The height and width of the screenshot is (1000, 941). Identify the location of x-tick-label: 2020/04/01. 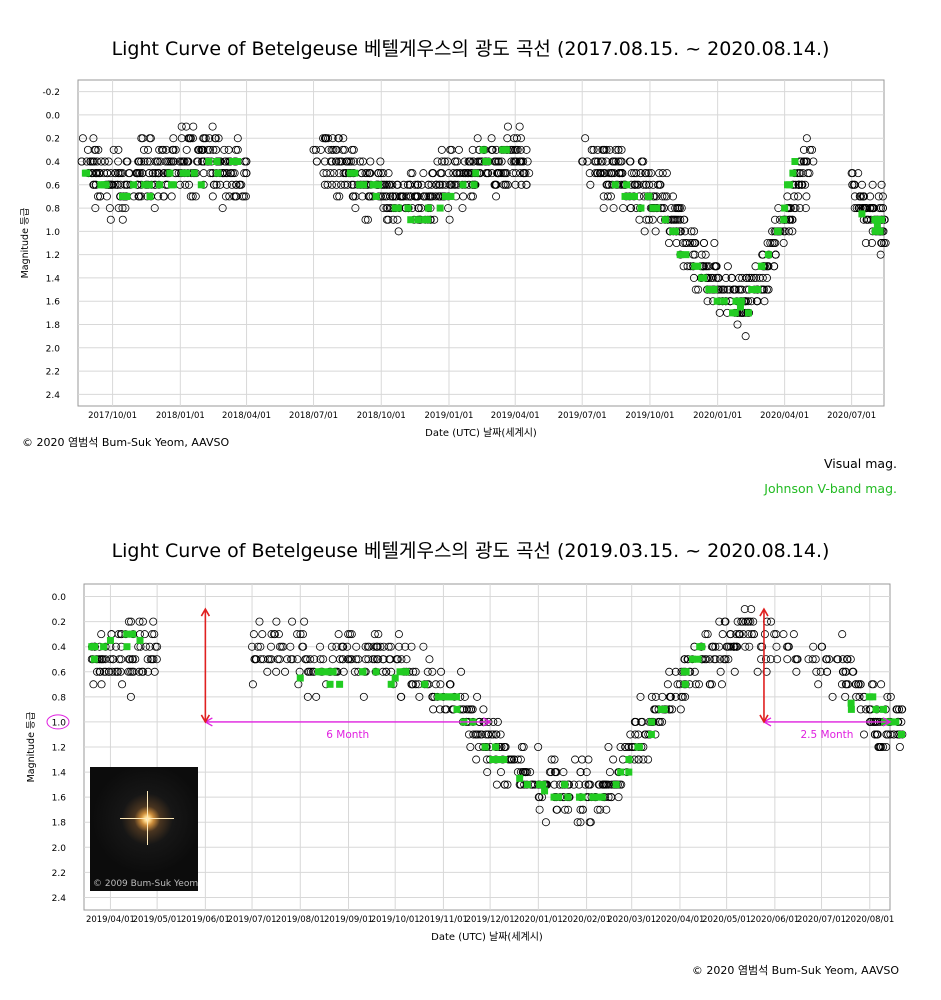
(784, 416).